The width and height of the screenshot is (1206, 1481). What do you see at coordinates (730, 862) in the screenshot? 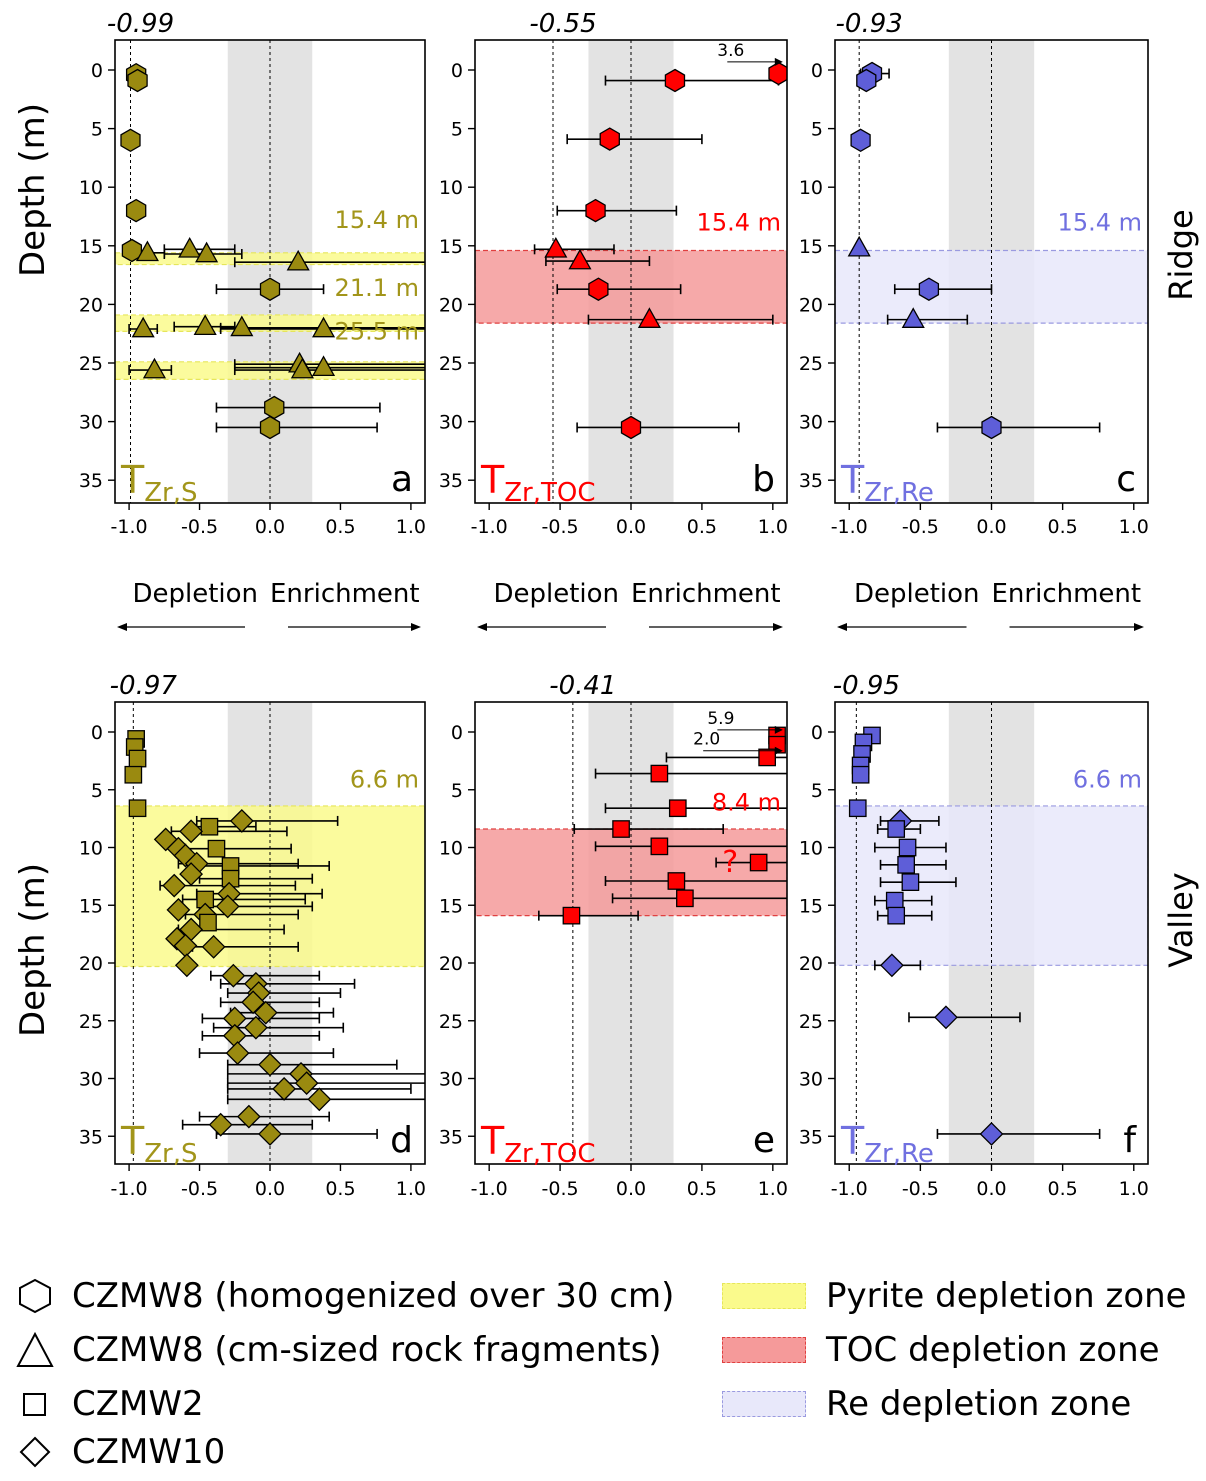
I see `question-mark: ?` at bounding box center [730, 862].